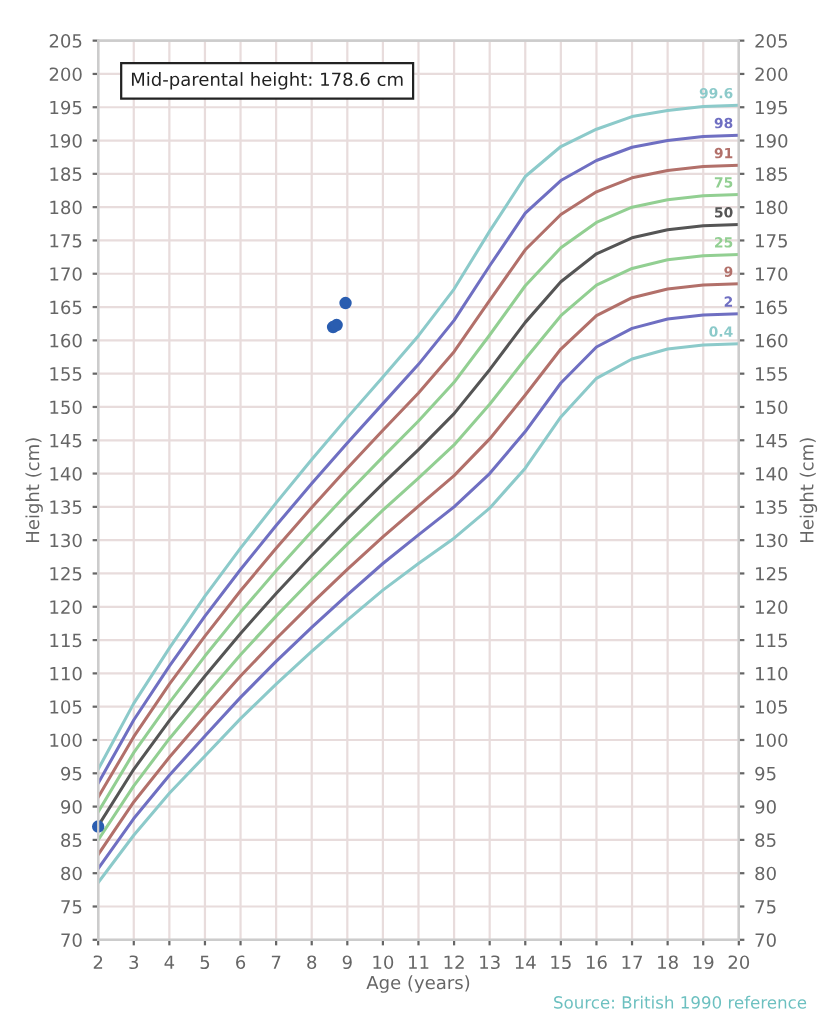  I want to click on y-tick-label: 125, so click(66, 573).